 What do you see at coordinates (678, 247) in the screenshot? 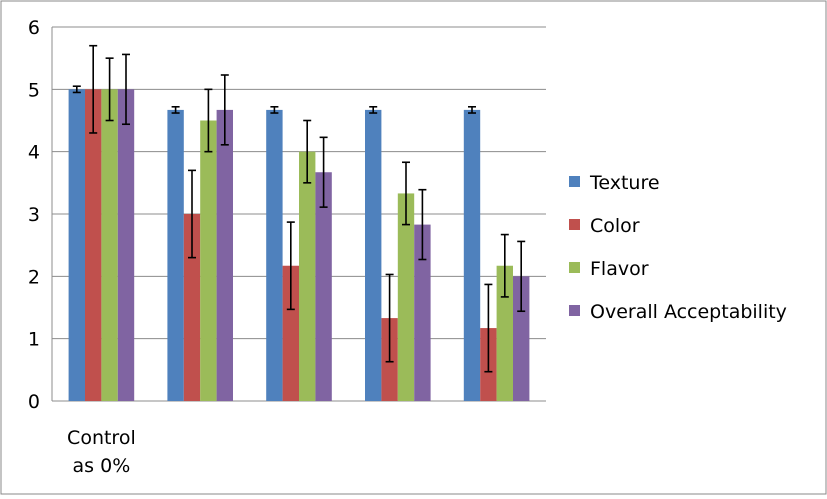
I see `legend: Texture Color Flavor Overall Acceptability` at bounding box center [678, 247].